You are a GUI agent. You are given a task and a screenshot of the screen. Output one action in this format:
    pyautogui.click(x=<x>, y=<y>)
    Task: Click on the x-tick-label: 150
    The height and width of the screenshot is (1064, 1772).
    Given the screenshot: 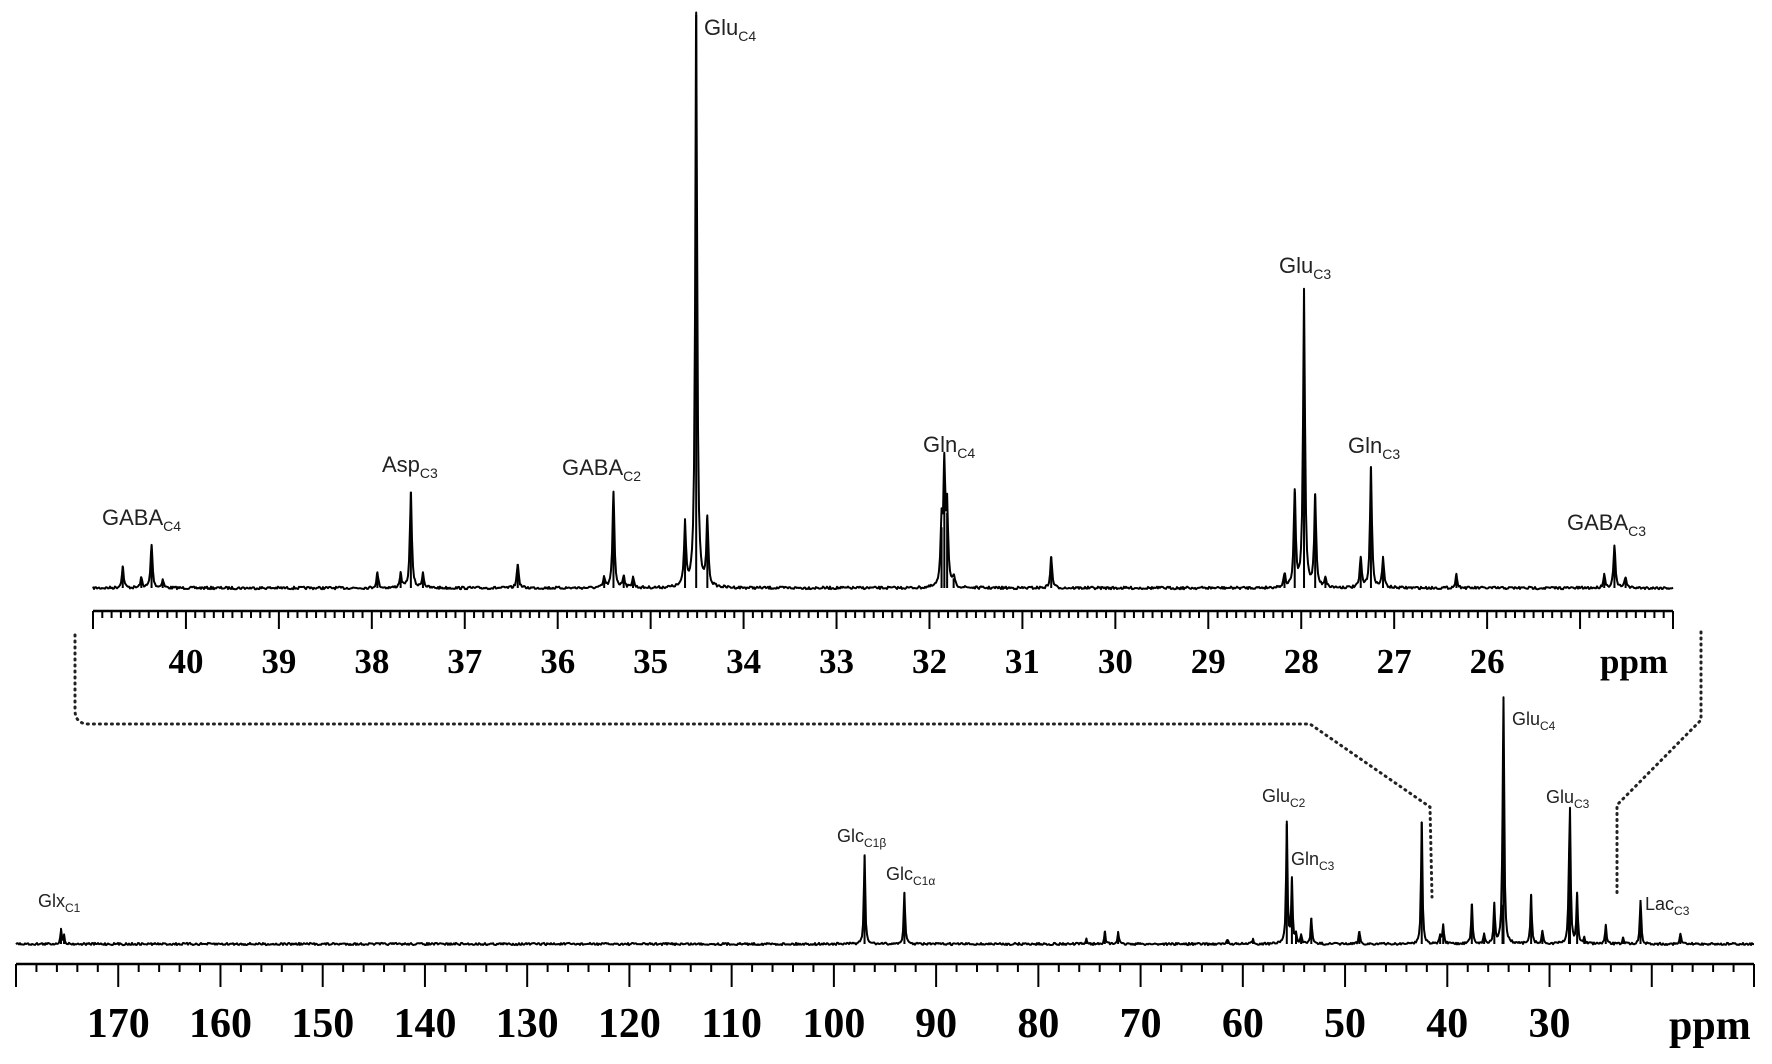 What is the action you would take?
    pyautogui.click(x=322, y=1024)
    